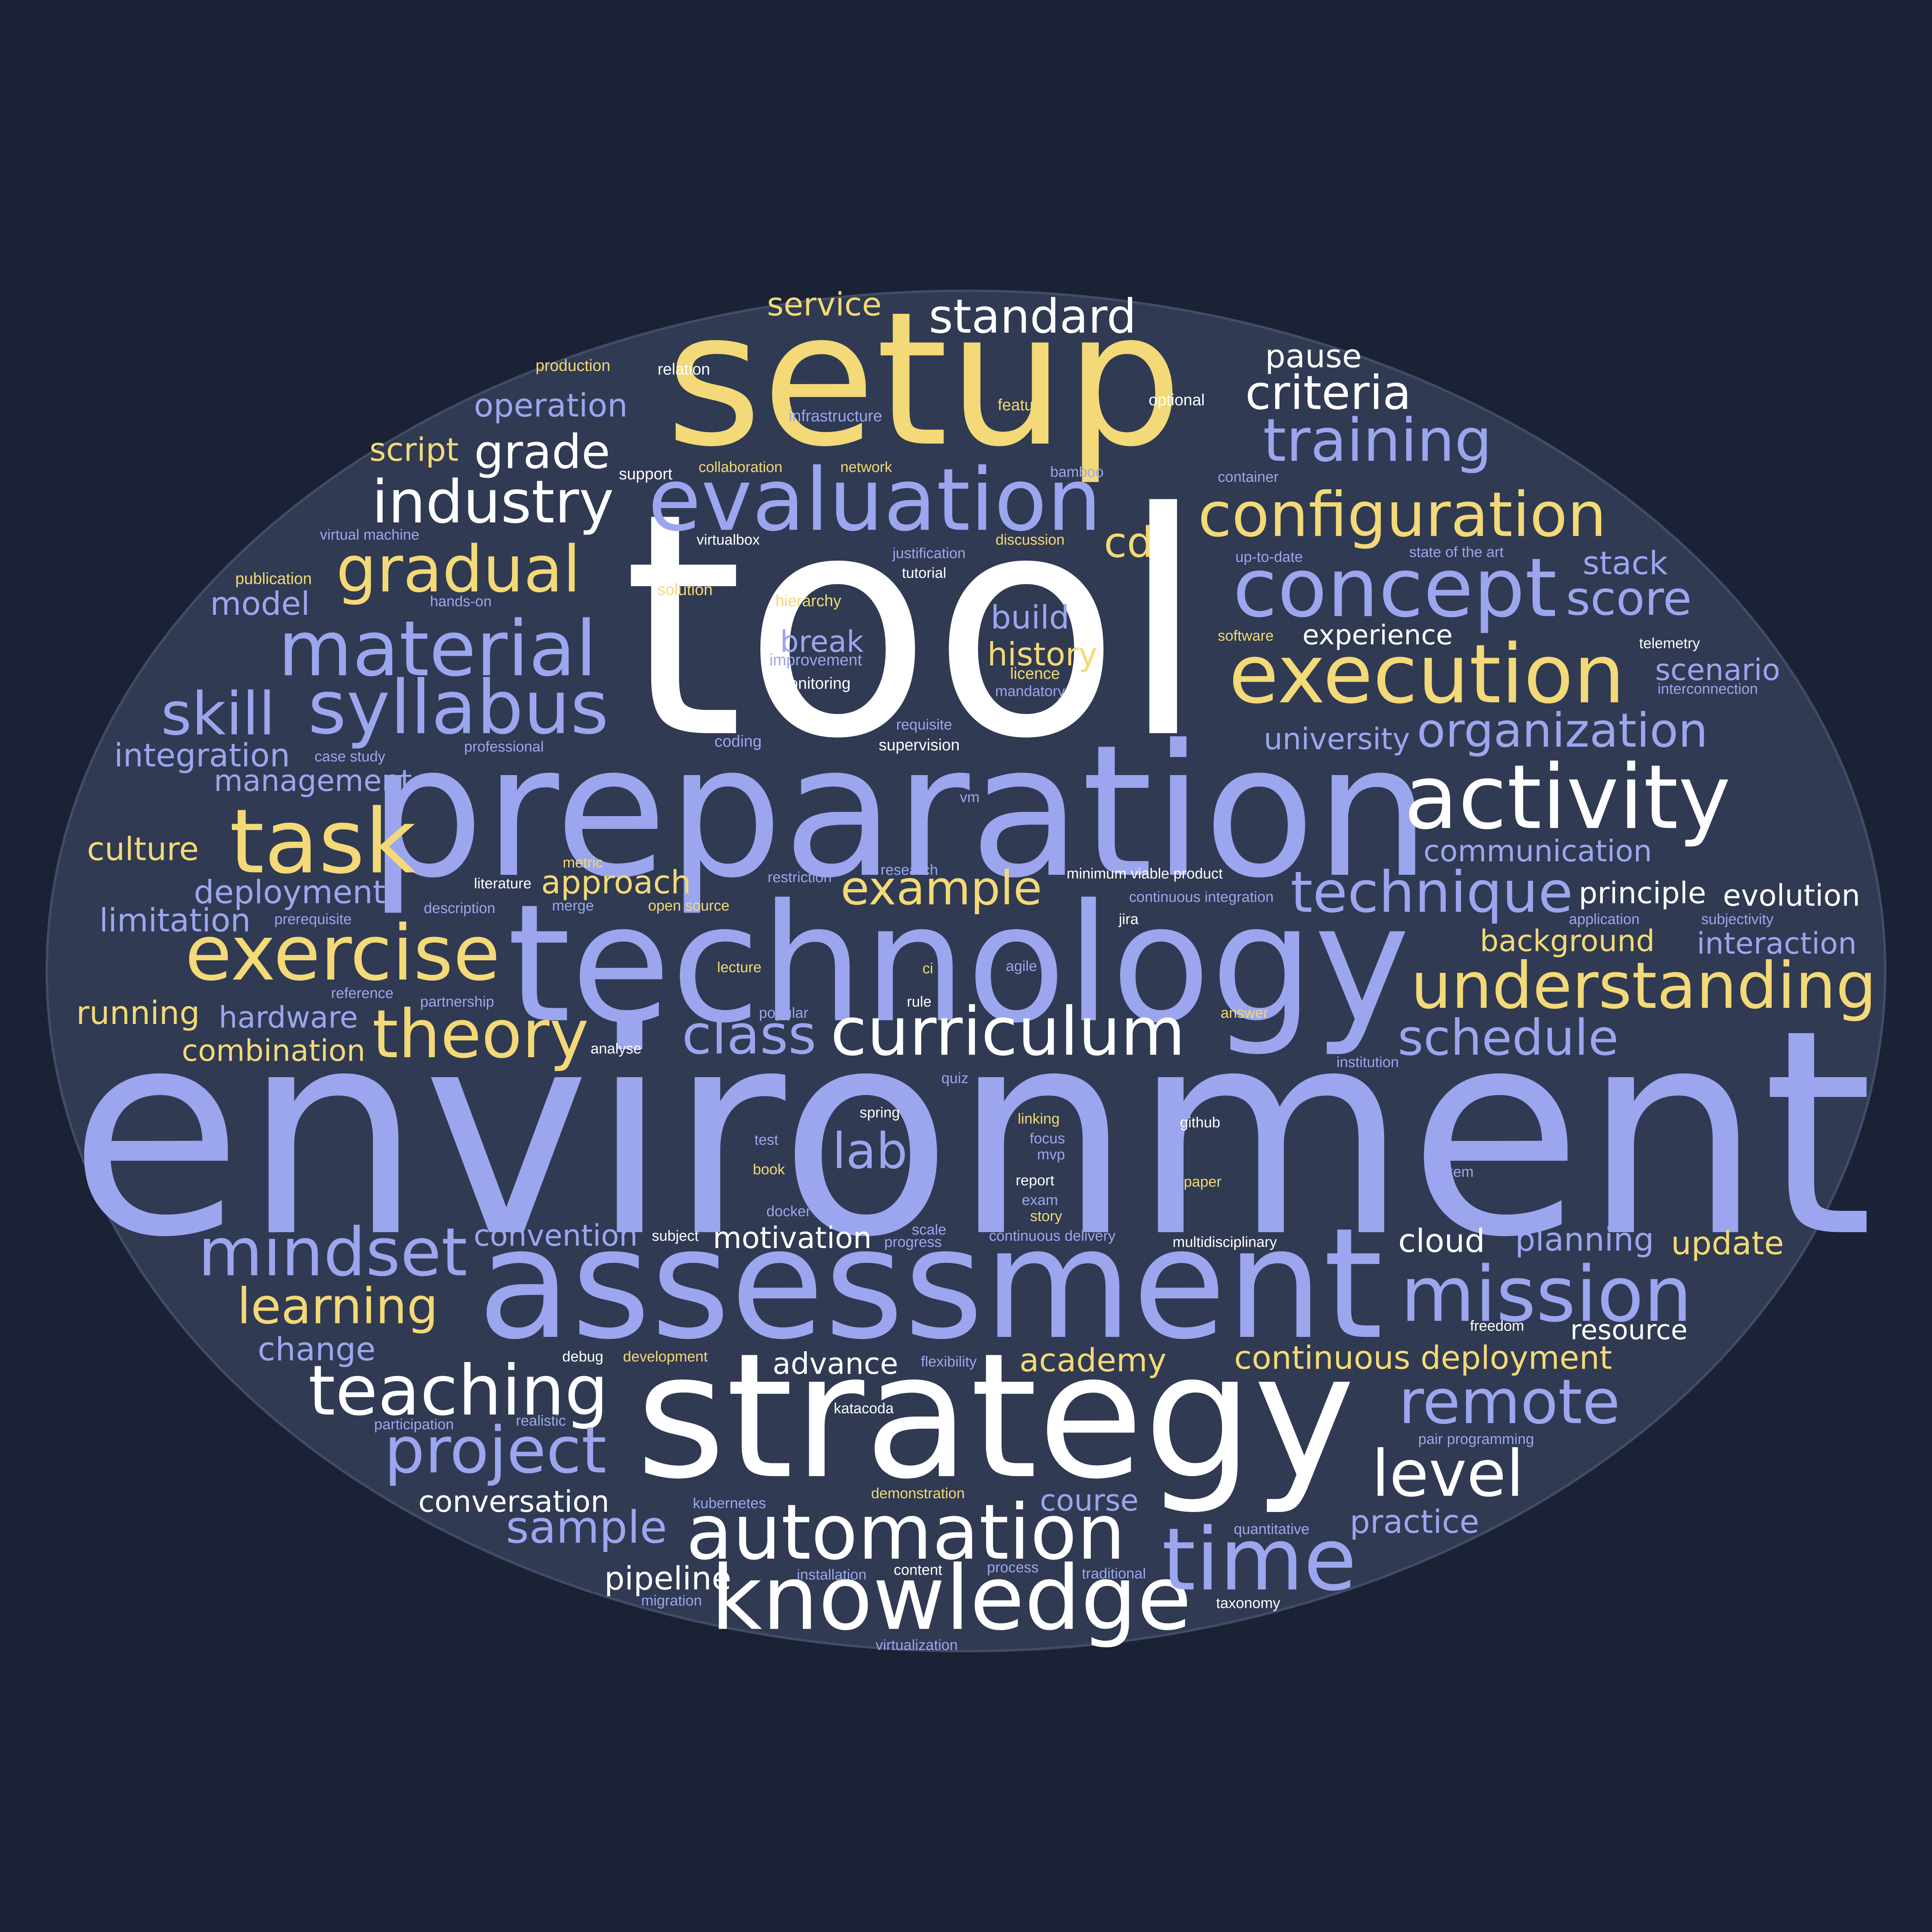  I want to click on word-feature: feature, so click(1023, 405).